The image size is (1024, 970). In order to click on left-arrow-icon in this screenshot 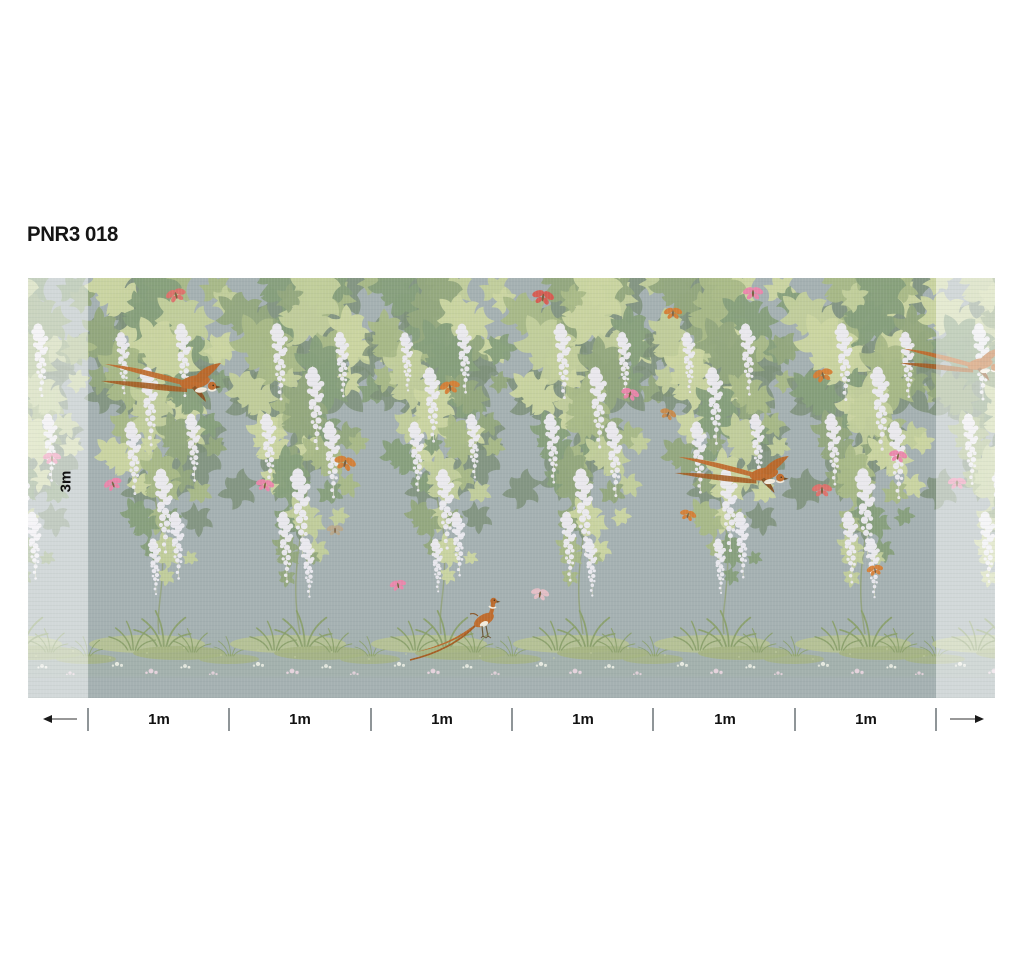, I will do `click(60, 719)`.